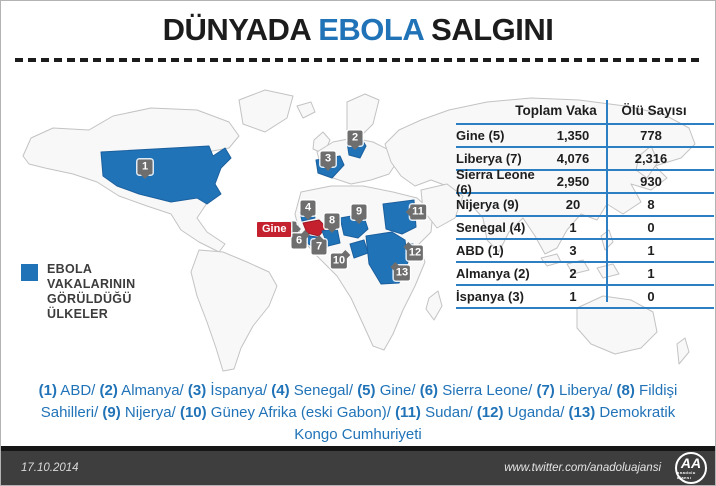 The height and width of the screenshot is (486, 716). What do you see at coordinates (299, 241) in the screenshot?
I see `map-marker-6: 6` at bounding box center [299, 241].